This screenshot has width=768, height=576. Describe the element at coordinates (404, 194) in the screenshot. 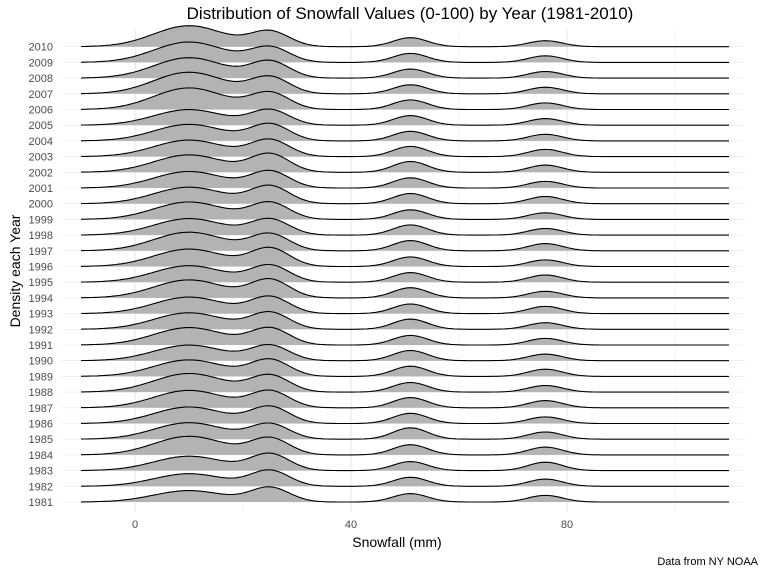

I see `ridge-2000` at that location.